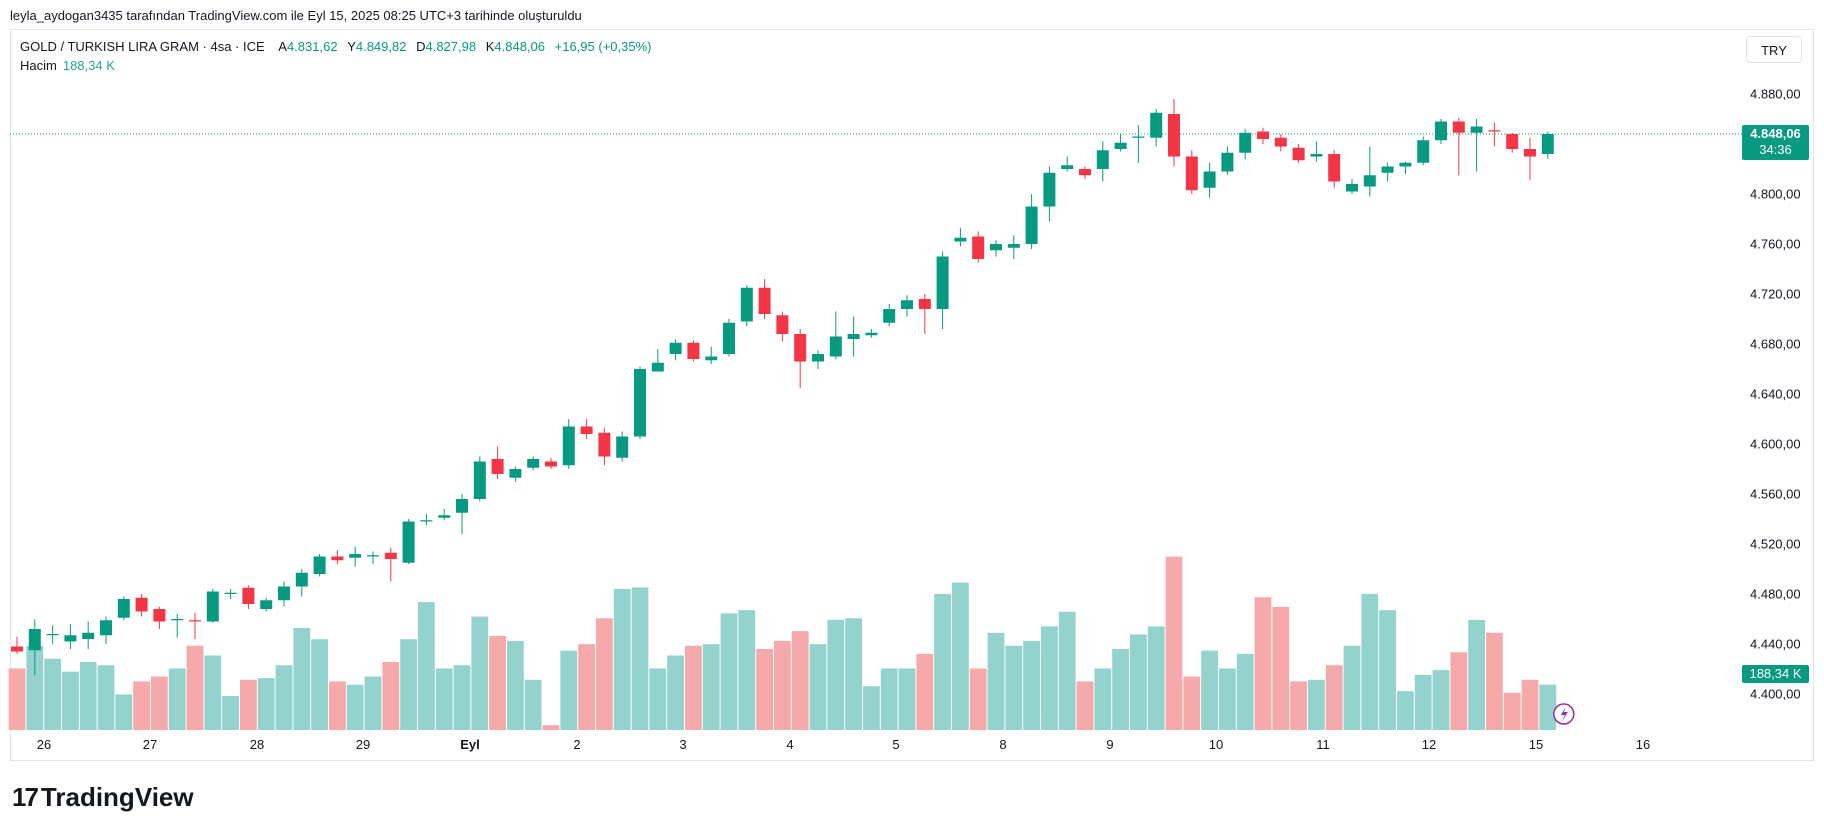 The height and width of the screenshot is (829, 1824). I want to click on close-label: K, so click(490, 46).